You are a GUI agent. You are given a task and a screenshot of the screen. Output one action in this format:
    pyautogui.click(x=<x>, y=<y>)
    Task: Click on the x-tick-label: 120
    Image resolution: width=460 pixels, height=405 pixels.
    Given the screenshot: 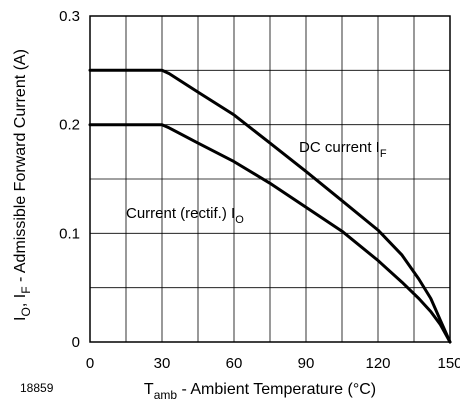 What is the action you would take?
    pyautogui.click(x=377, y=363)
    